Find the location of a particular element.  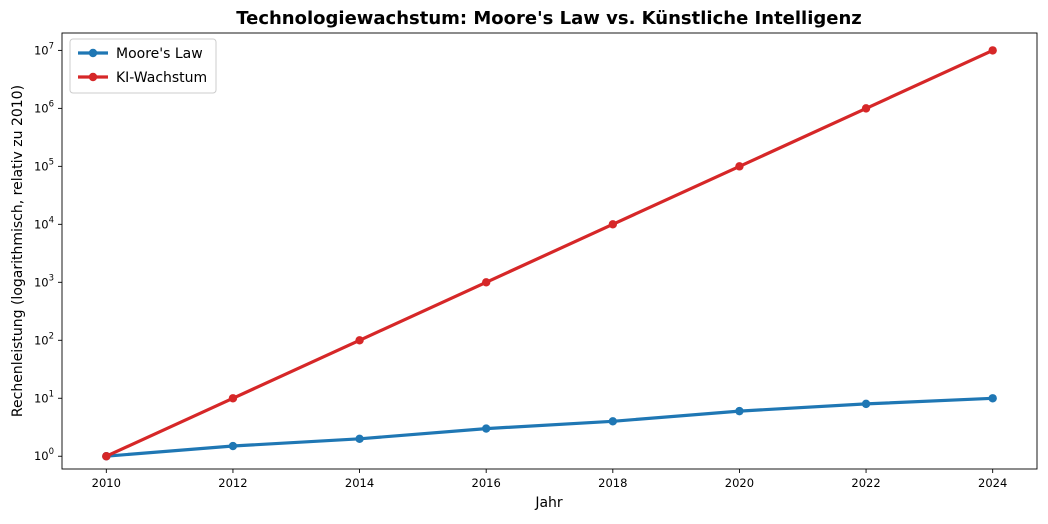

series-line is located at coordinates (549, 427).